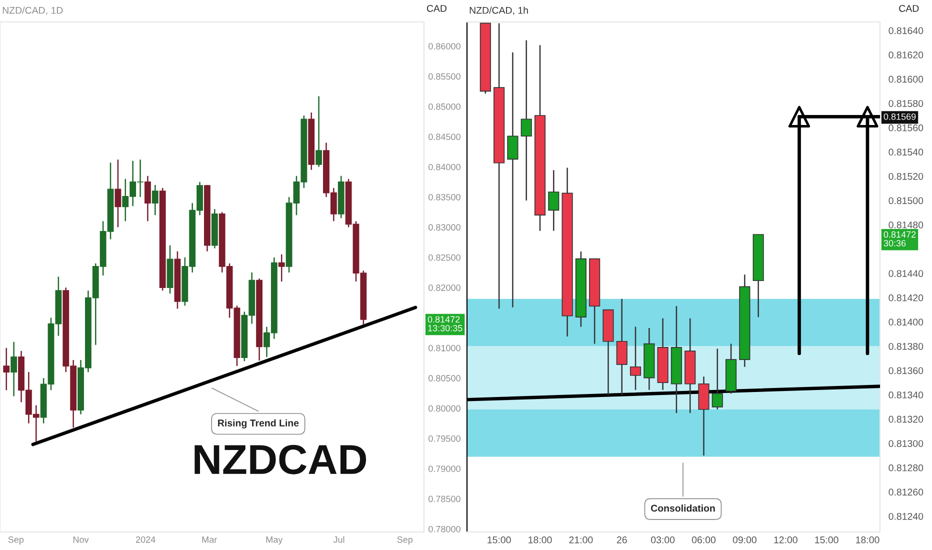  What do you see at coordinates (906, 298) in the screenshot?
I see `y-tick-label: 0.81420` at bounding box center [906, 298].